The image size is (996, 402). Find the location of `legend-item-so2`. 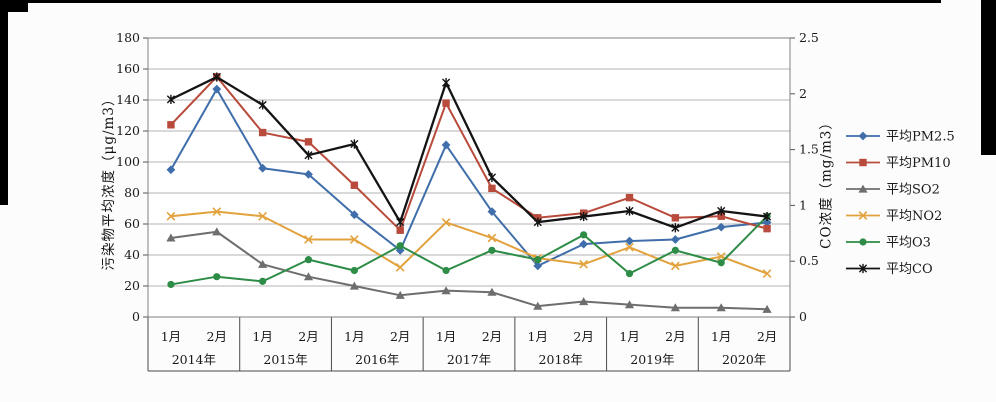

legend-item-so2 is located at coordinates (863, 188).